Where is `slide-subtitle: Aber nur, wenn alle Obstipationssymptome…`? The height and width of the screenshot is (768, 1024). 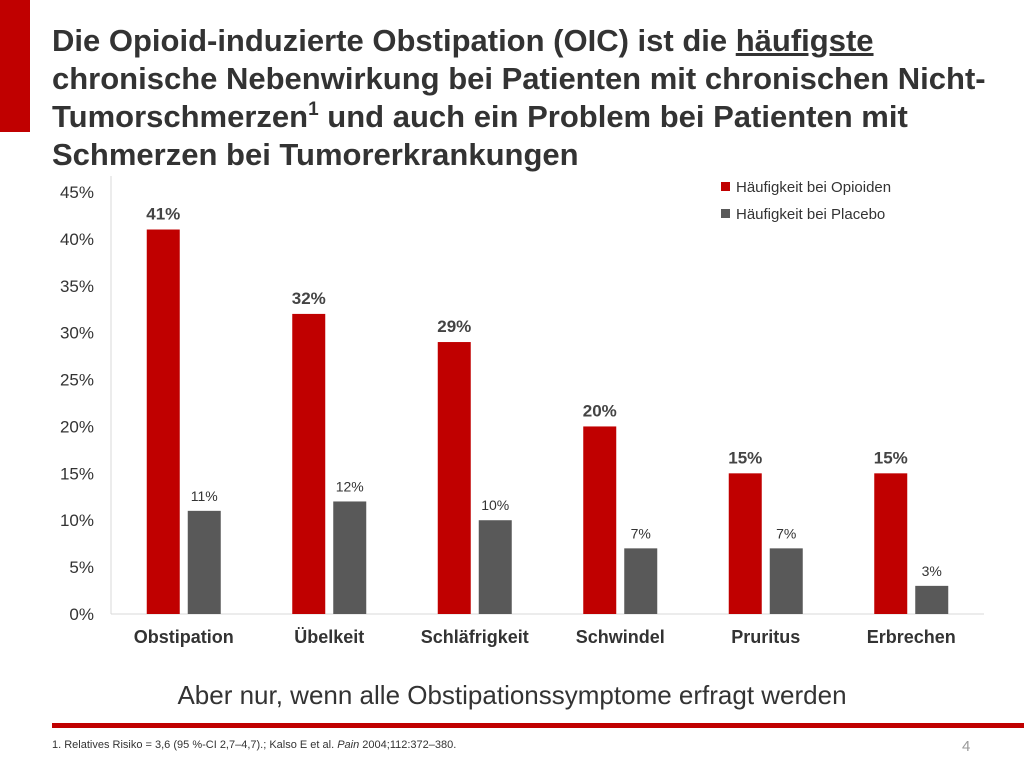 slide-subtitle: Aber nur, wenn alle Obstipationssymptome… is located at coordinates (512, 695).